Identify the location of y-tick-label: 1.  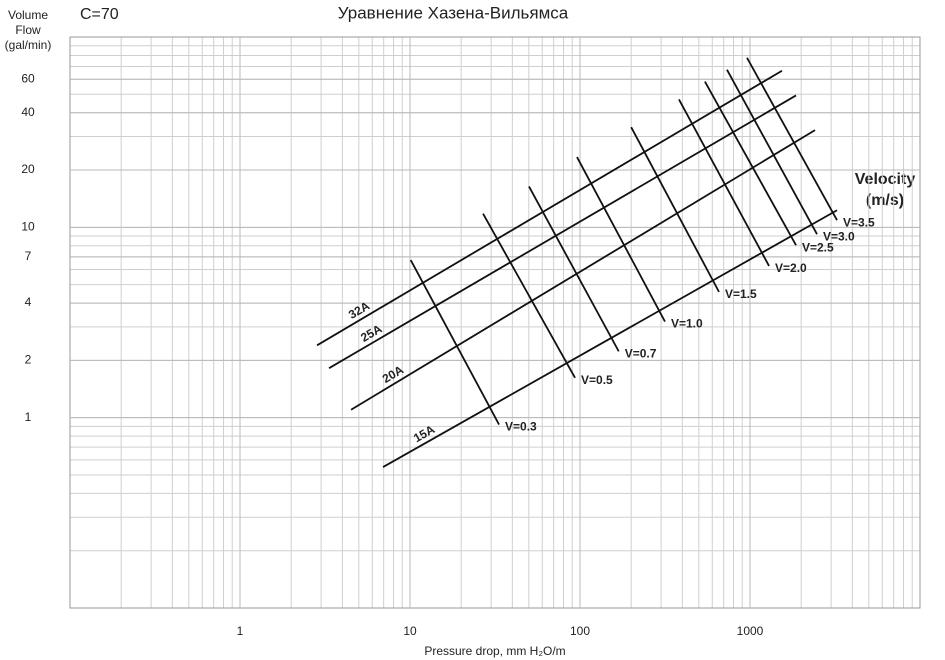
(28, 417).